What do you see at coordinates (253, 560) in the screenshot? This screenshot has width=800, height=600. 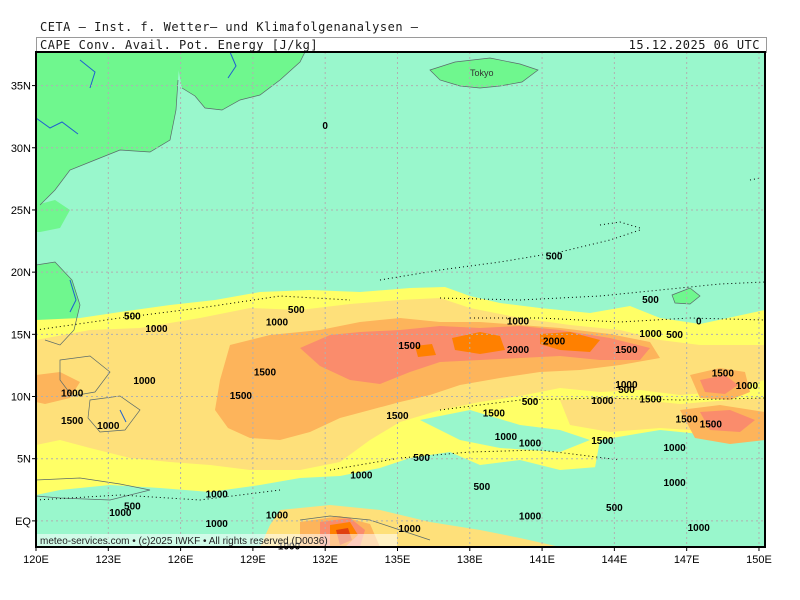 I see `lon-tick-label: 129E` at bounding box center [253, 560].